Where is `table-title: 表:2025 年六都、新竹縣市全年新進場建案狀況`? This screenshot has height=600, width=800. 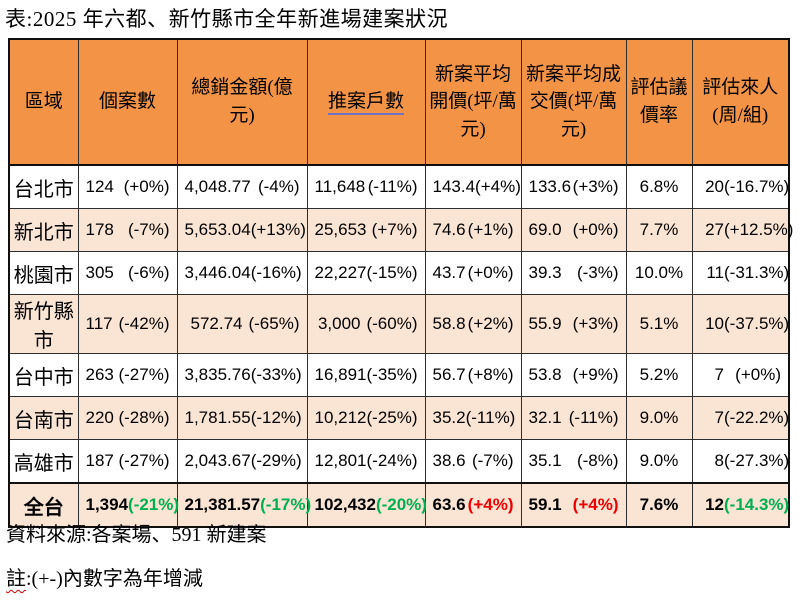 table-title: 表:2025 年六都、新竹縣市全年新進場建案狀況 is located at coordinates (227, 19).